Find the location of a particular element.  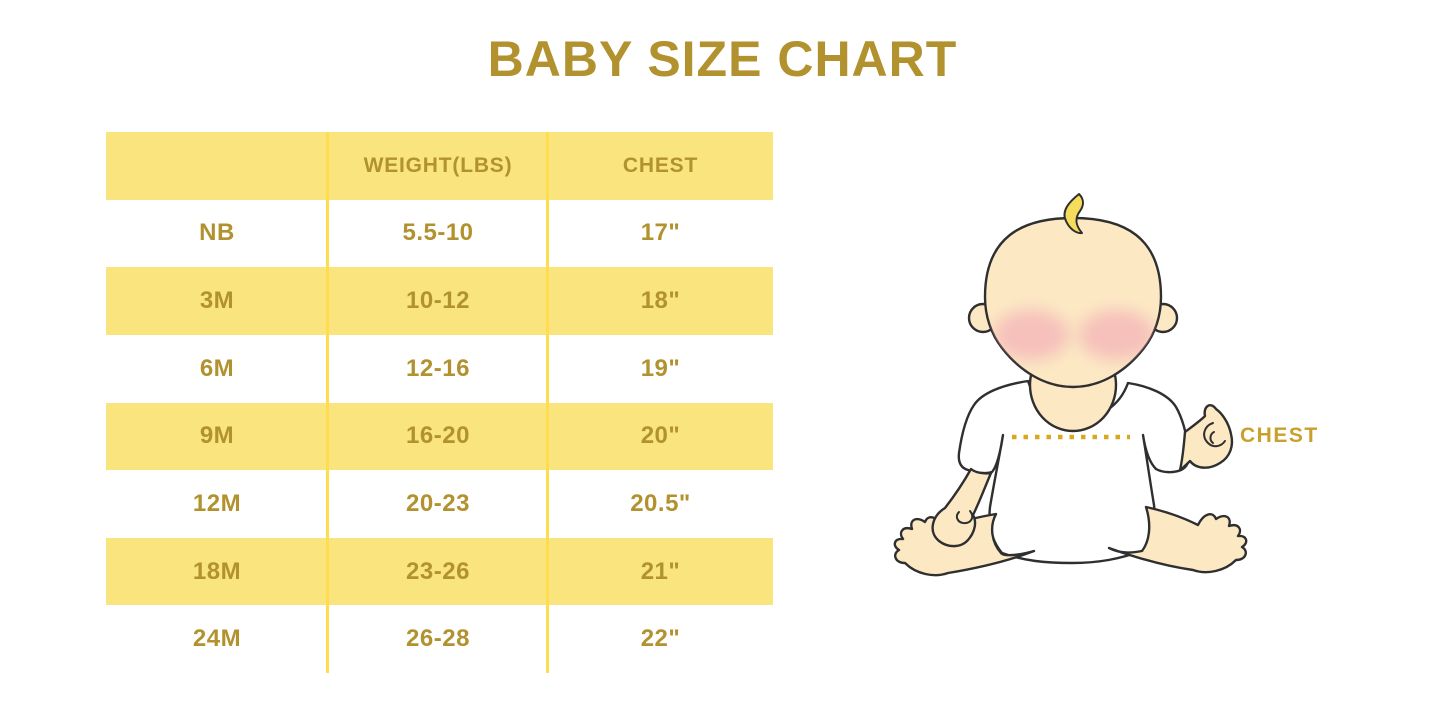

baby-left-arm is located at coordinates (962, 507).